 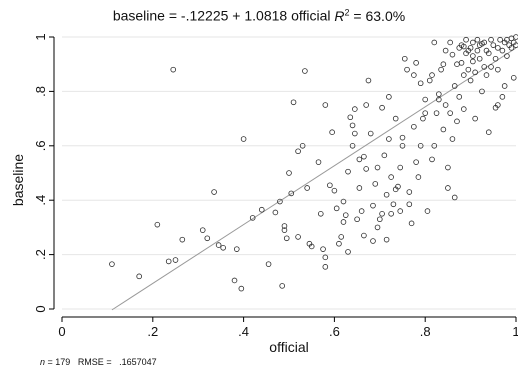 I want to click on r-squared-text: R2 = 63.0%, so click(x=370, y=15).